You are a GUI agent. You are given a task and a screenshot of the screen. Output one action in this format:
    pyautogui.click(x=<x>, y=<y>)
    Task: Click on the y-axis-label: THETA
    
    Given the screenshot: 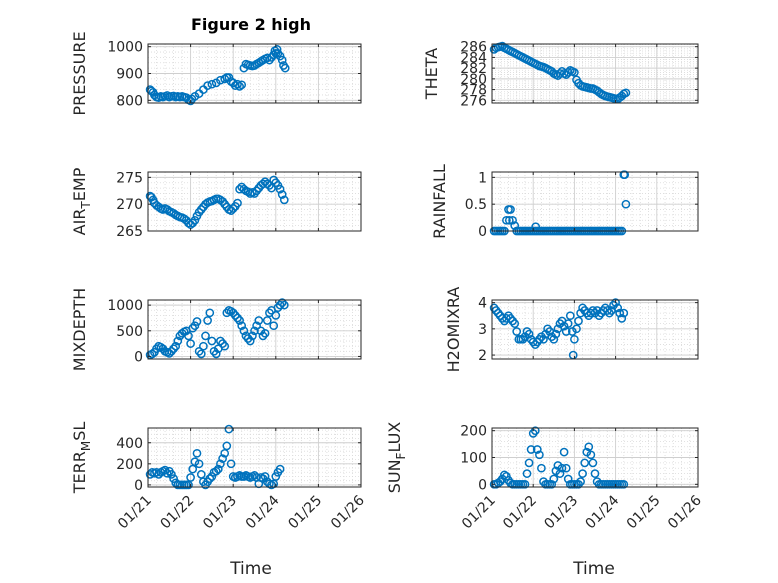 What is the action you would take?
    pyautogui.click(x=431, y=74)
    